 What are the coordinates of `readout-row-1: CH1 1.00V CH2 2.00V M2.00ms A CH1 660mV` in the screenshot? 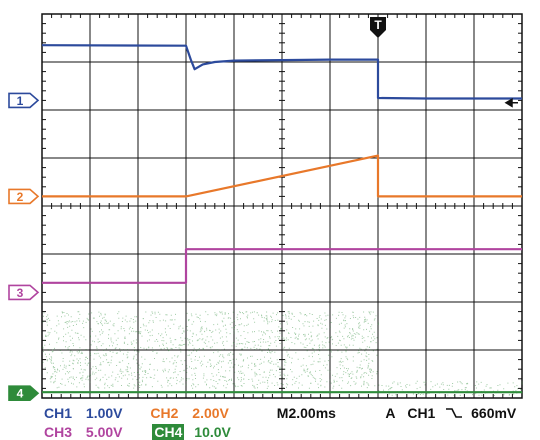 It's located at (280, 413).